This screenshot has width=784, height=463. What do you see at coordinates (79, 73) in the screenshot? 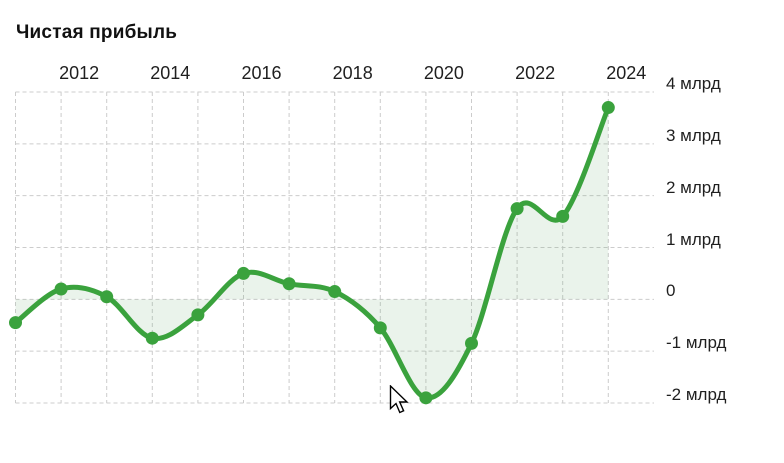
I see `x-axis-tick-label: 2012` at bounding box center [79, 73].